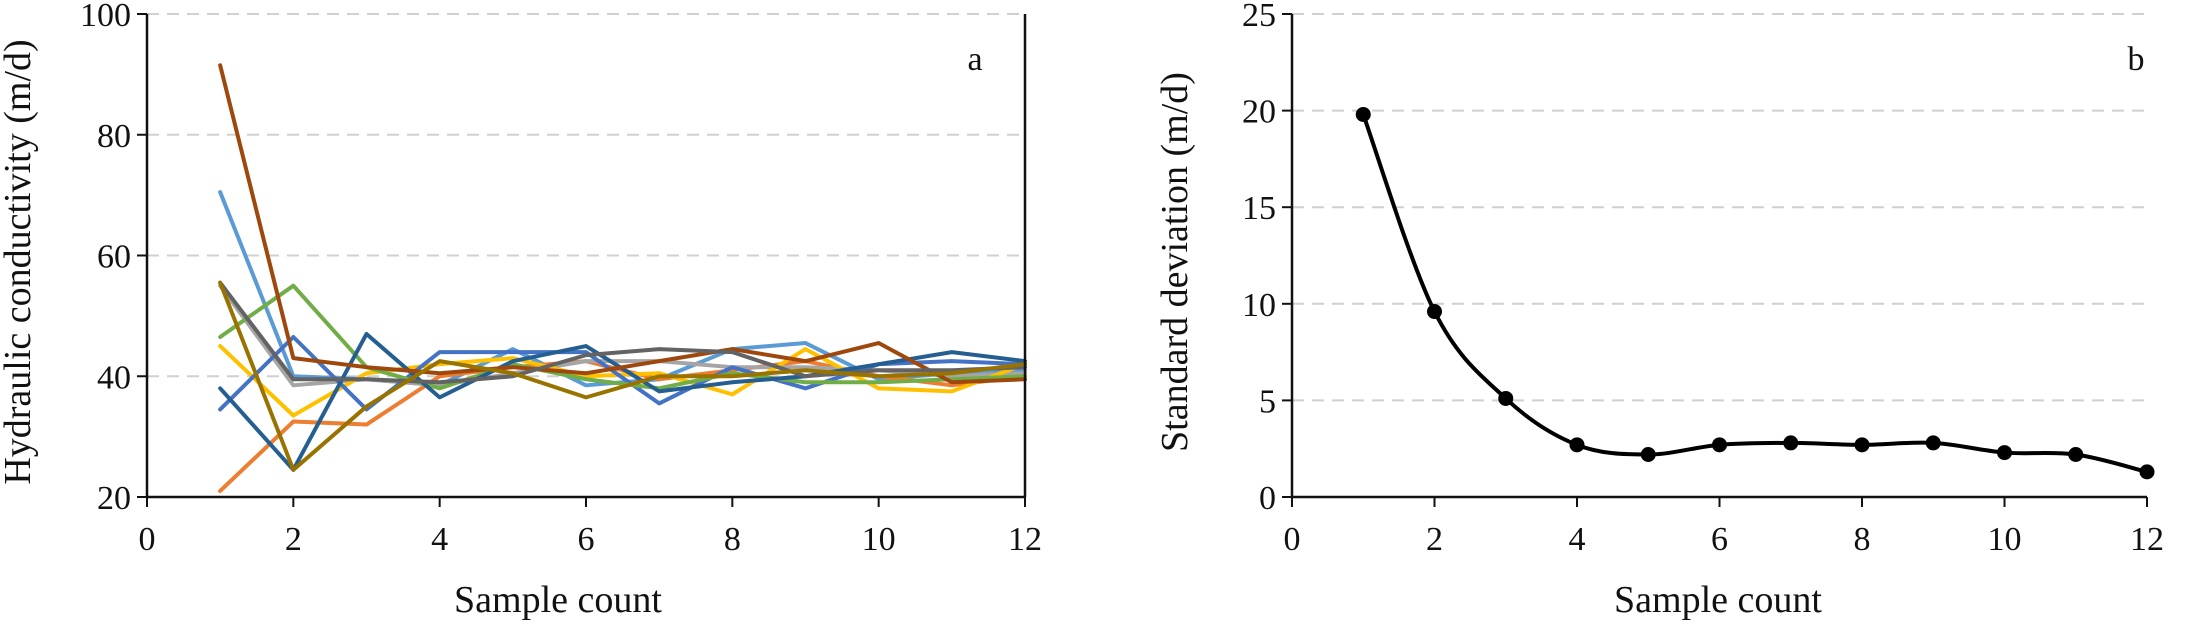 The height and width of the screenshot is (625, 2205). What do you see at coordinates (558, 600) in the screenshot?
I see `chart-a-x-axis-title: Sample count` at bounding box center [558, 600].